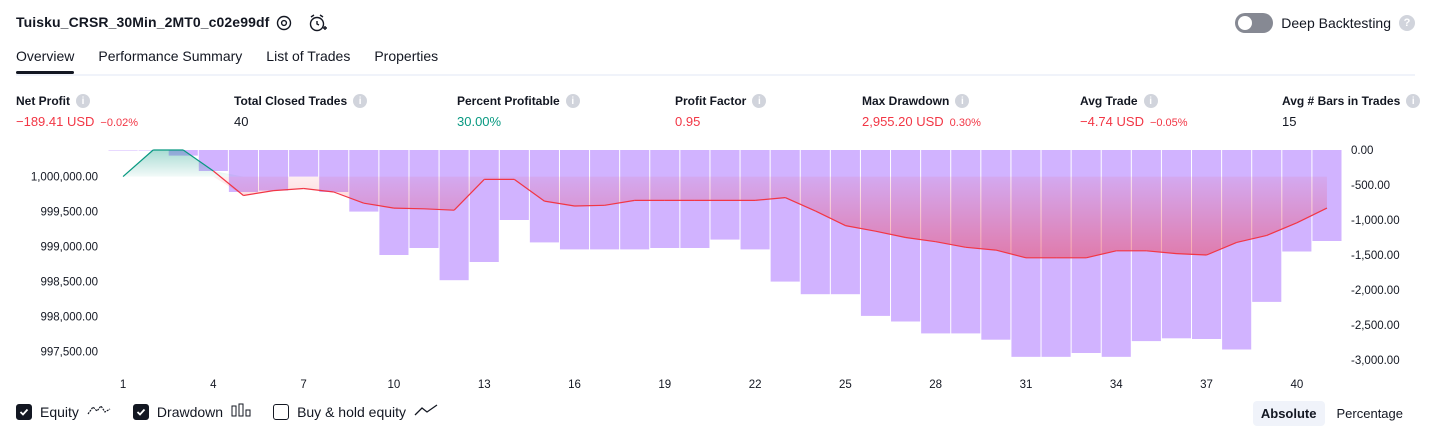 The height and width of the screenshot is (438, 1431). What do you see at coordinates (1296, 385) in the screenshot?
I see `x-tick-label: 40` at bounding box center [1296, 385].